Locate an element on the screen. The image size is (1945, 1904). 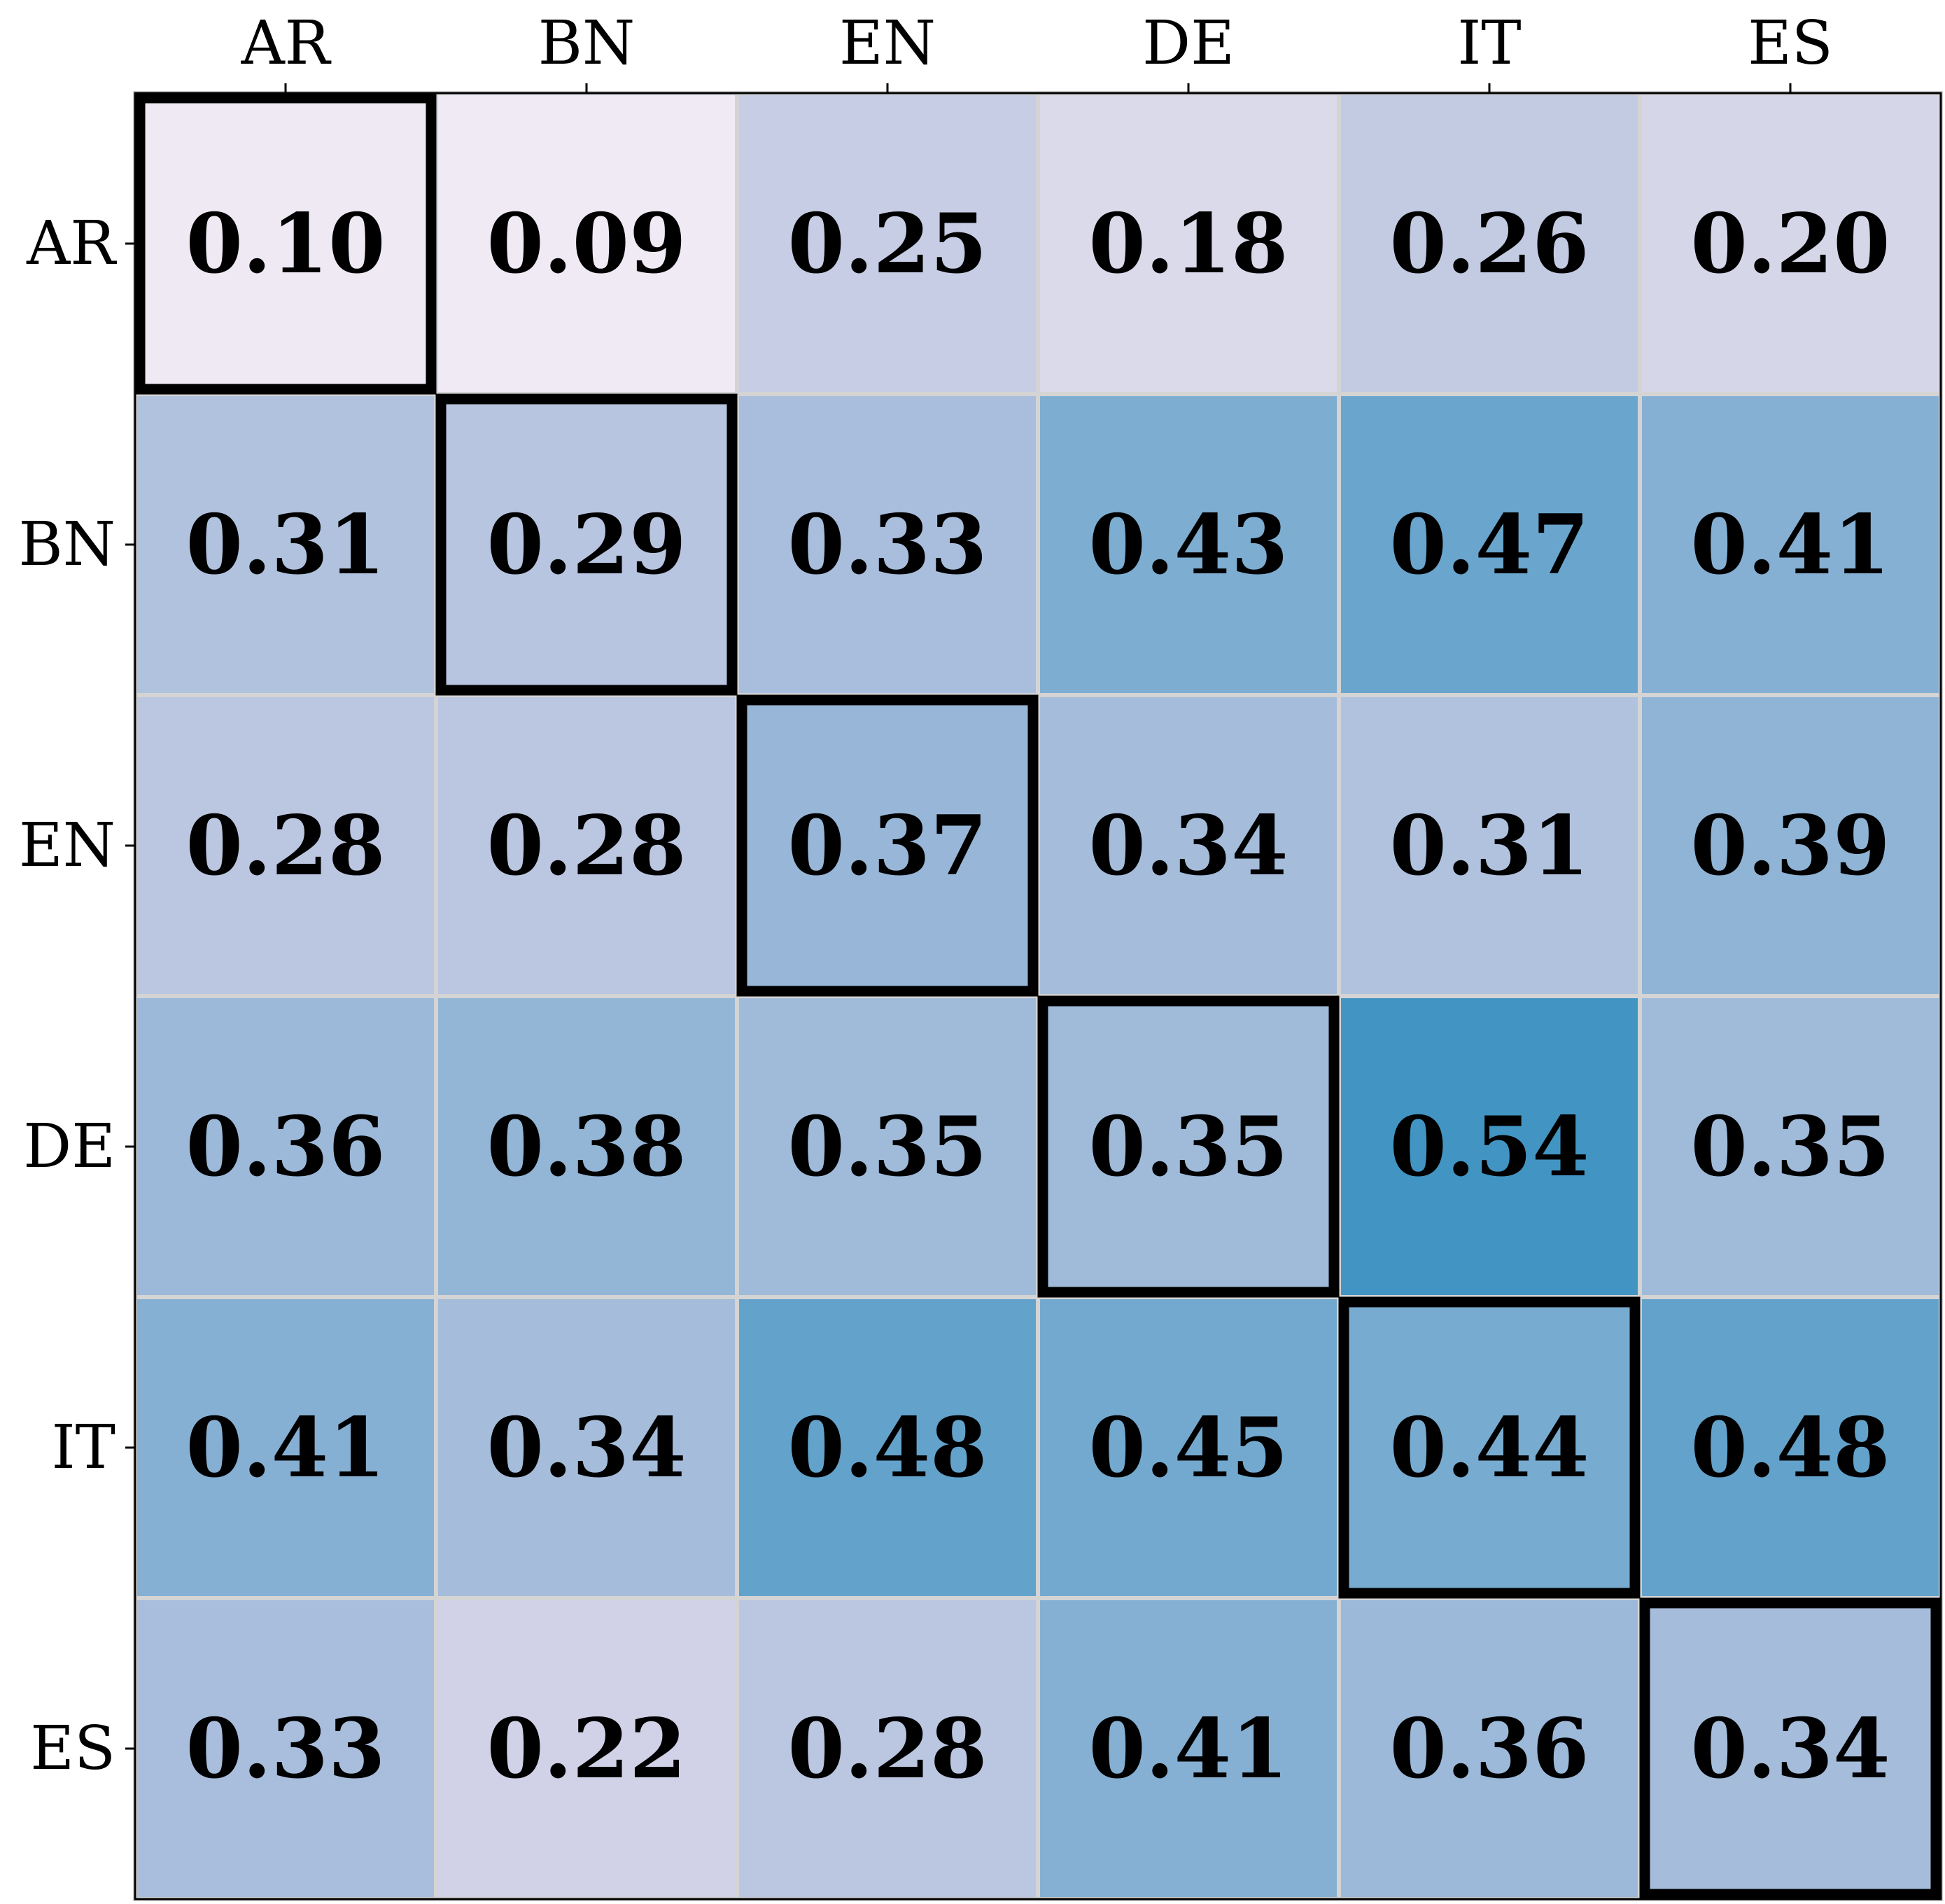
y-tick-label: IT is located at coordinates (84, 1448).